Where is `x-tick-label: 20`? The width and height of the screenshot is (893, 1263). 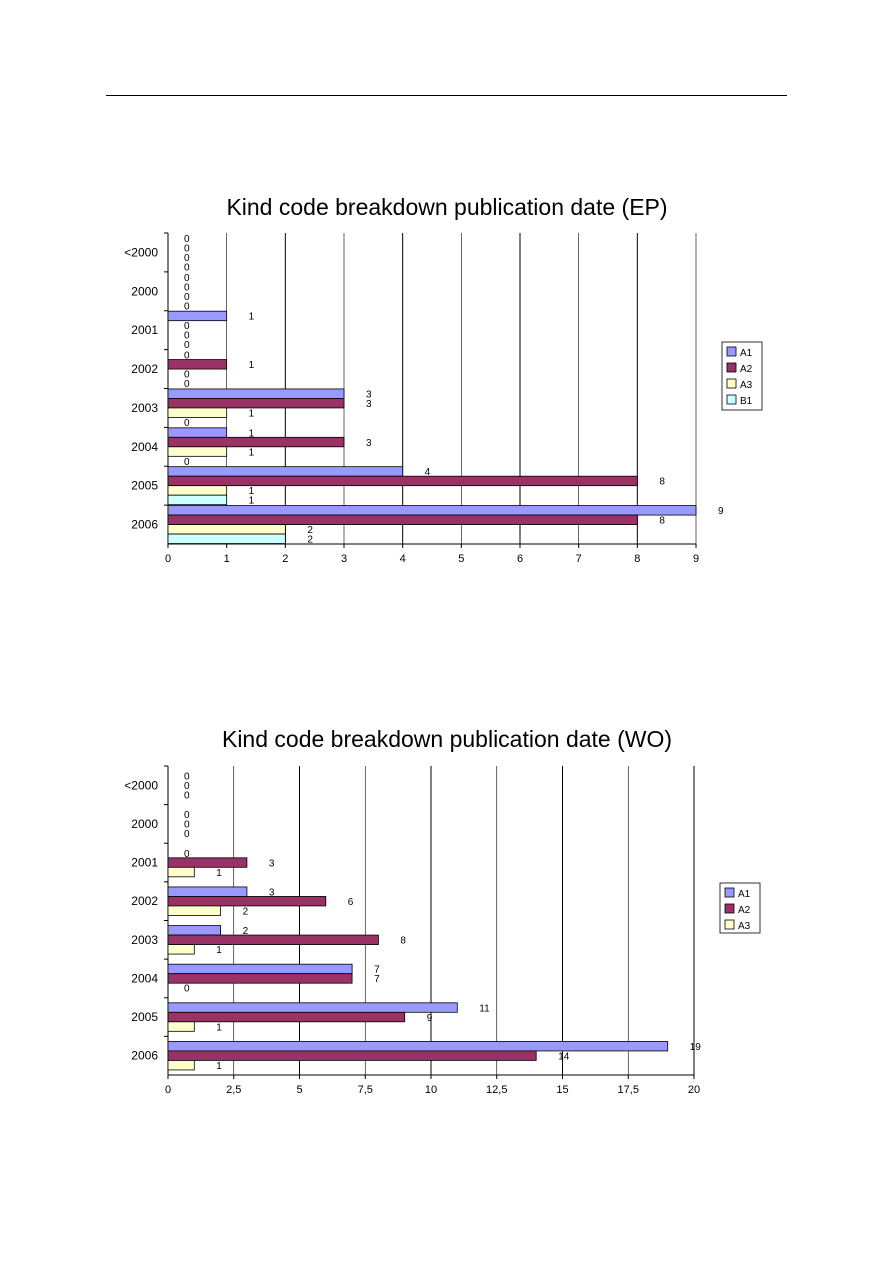
x-tick-label: 20 is located at coordinates (694, 1090).